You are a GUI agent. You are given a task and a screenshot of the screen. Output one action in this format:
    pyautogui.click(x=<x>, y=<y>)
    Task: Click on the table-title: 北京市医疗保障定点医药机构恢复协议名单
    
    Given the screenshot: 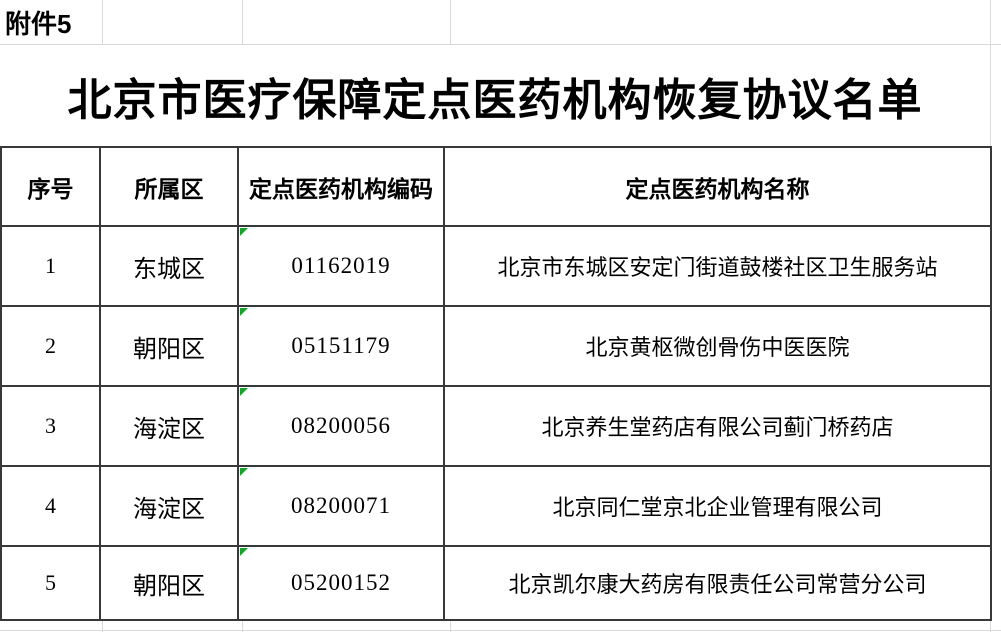 What is the action you would take?
    pyautogui.click(x=495, y=100)
    